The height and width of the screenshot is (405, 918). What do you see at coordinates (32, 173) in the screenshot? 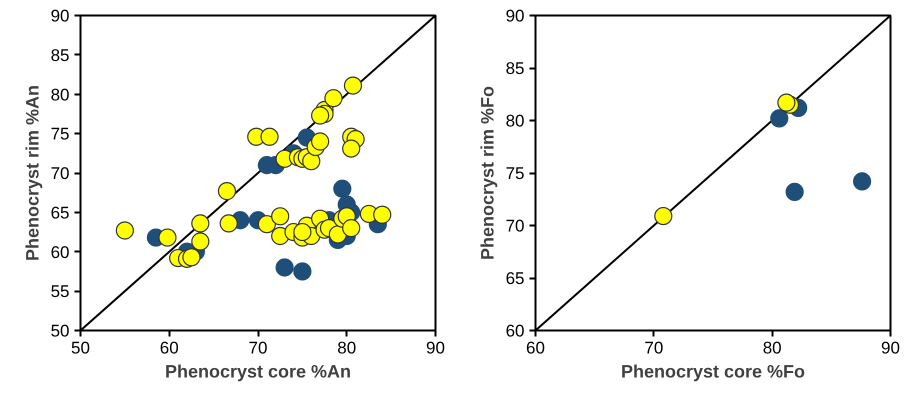
I see `y-axis-title: Phenocryst rim %An` at bounding box center [32, 173].